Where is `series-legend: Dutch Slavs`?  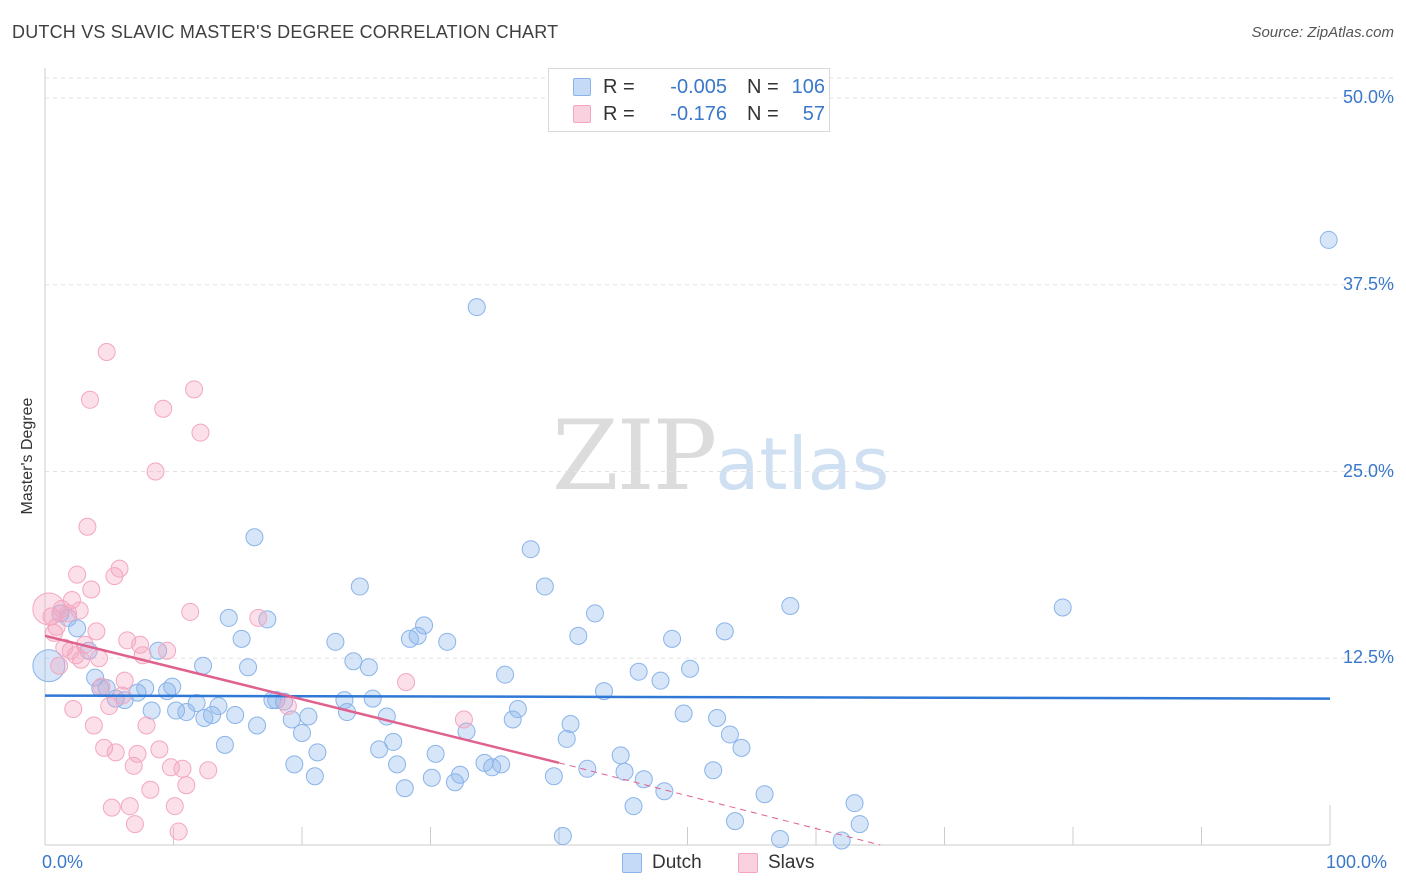 series-legend: Dutch Slavs is located at coordinates (703, 865).